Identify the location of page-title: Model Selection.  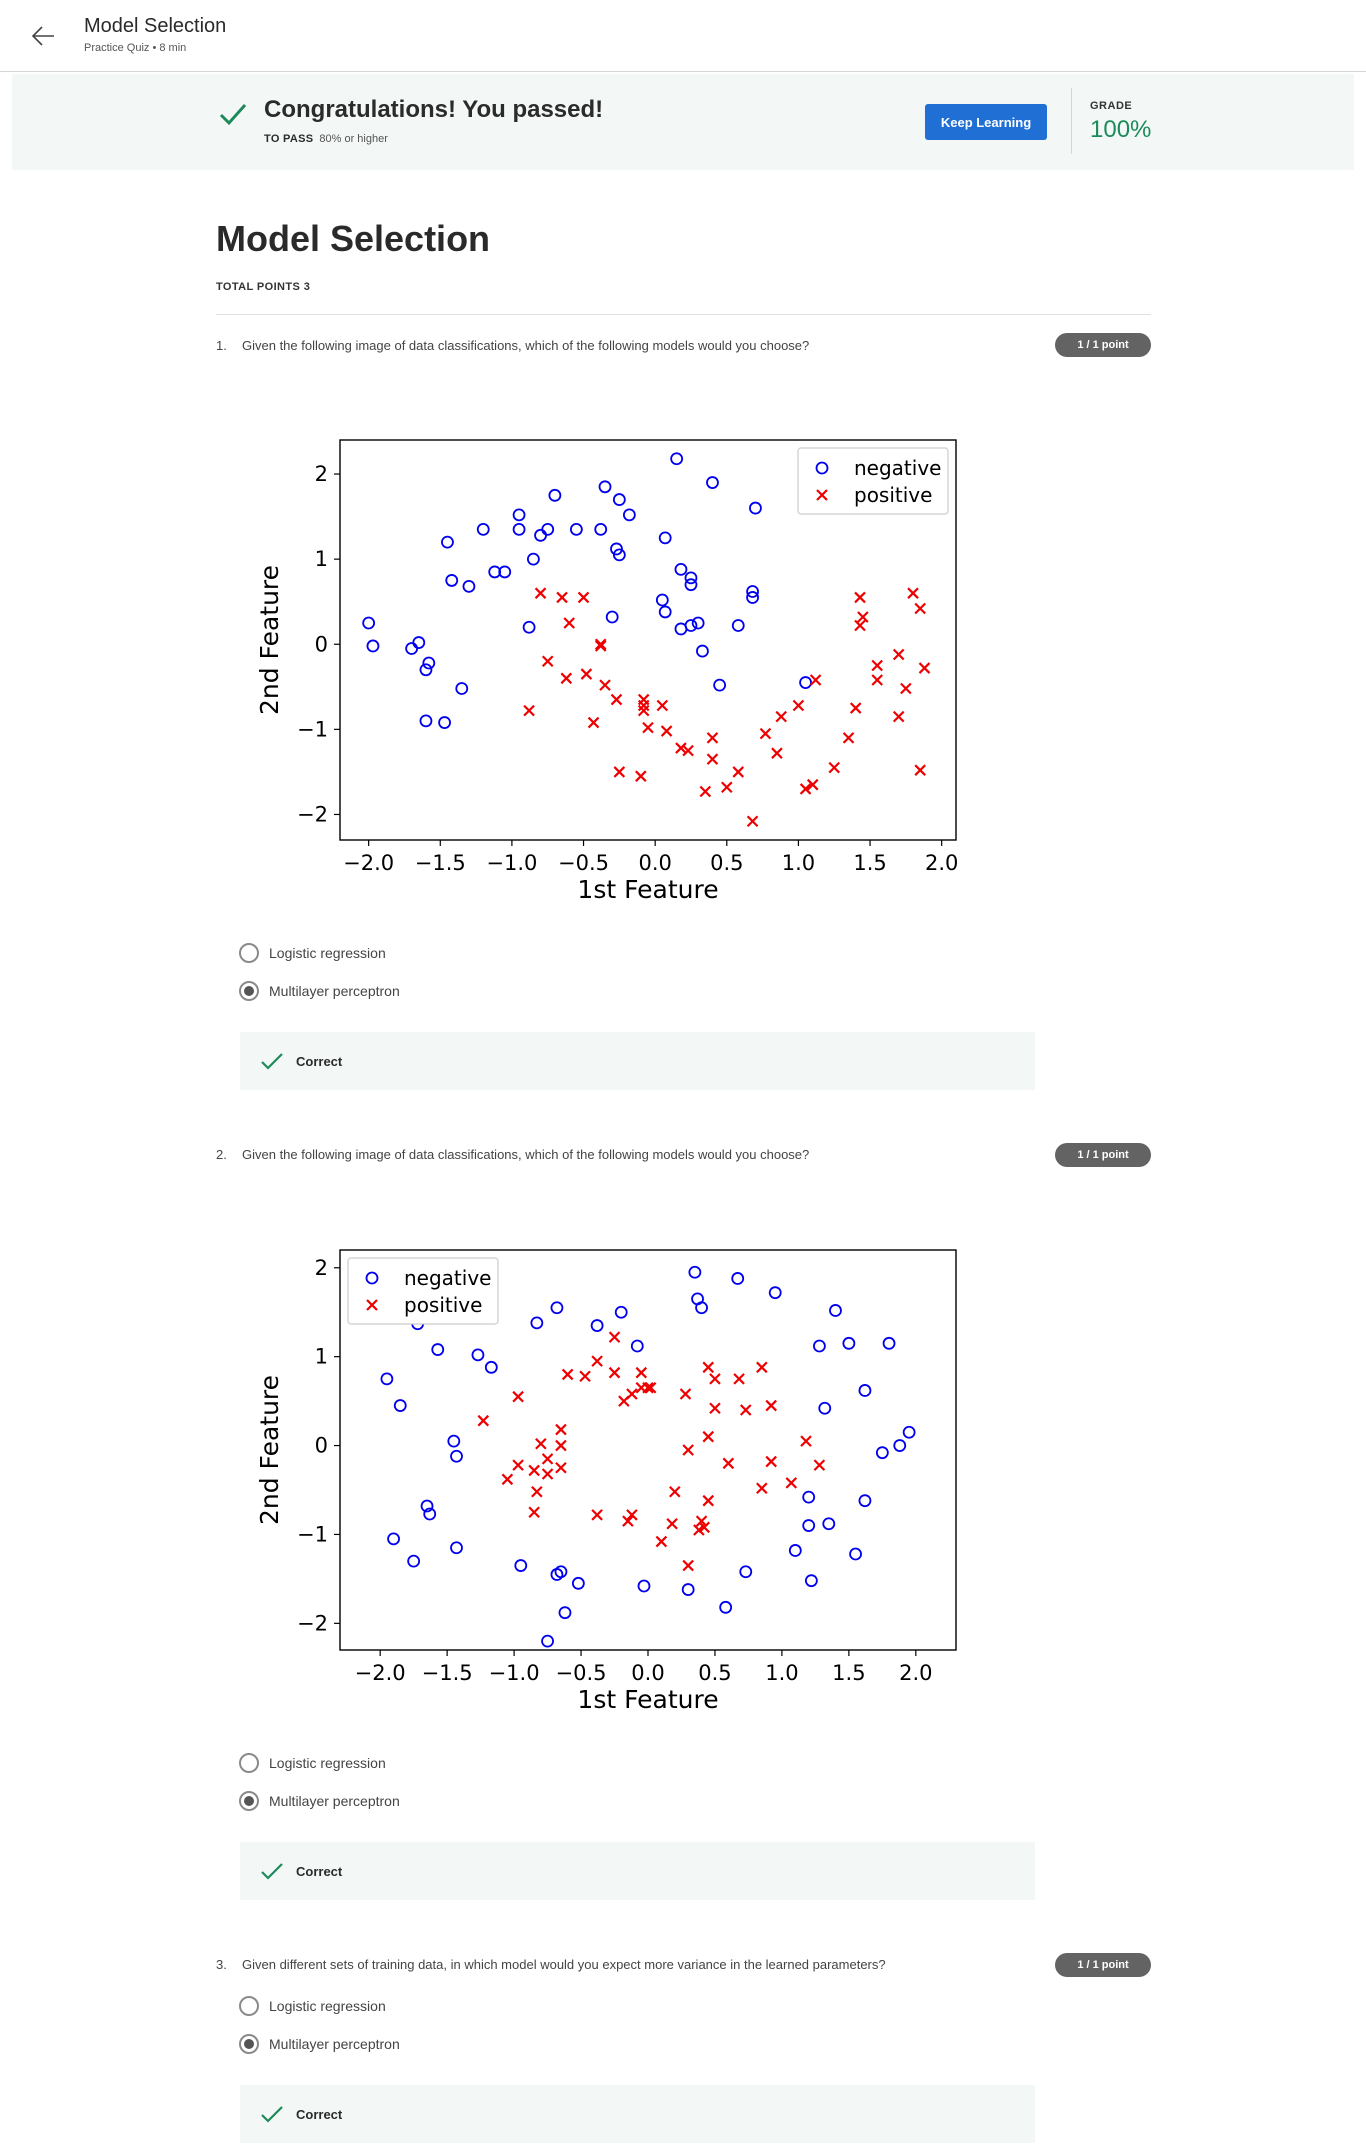
(353, 239).